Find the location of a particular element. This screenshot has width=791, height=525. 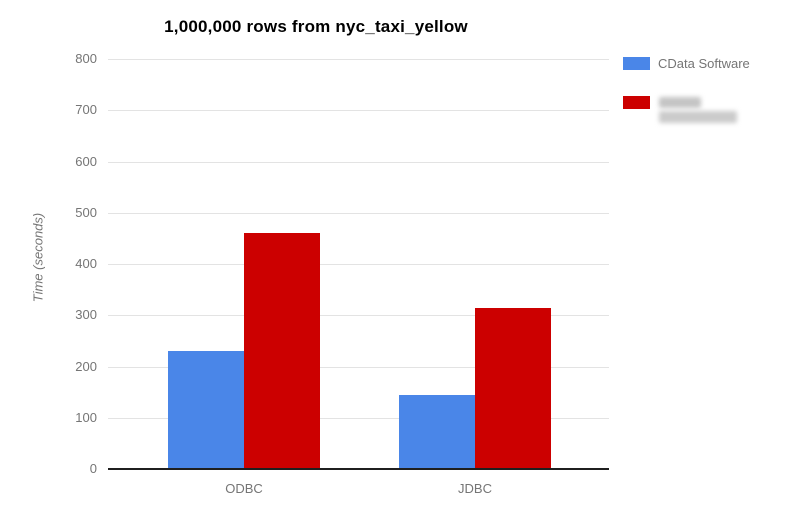

y-tick-label: 600 is located at coordinates (86, 161).